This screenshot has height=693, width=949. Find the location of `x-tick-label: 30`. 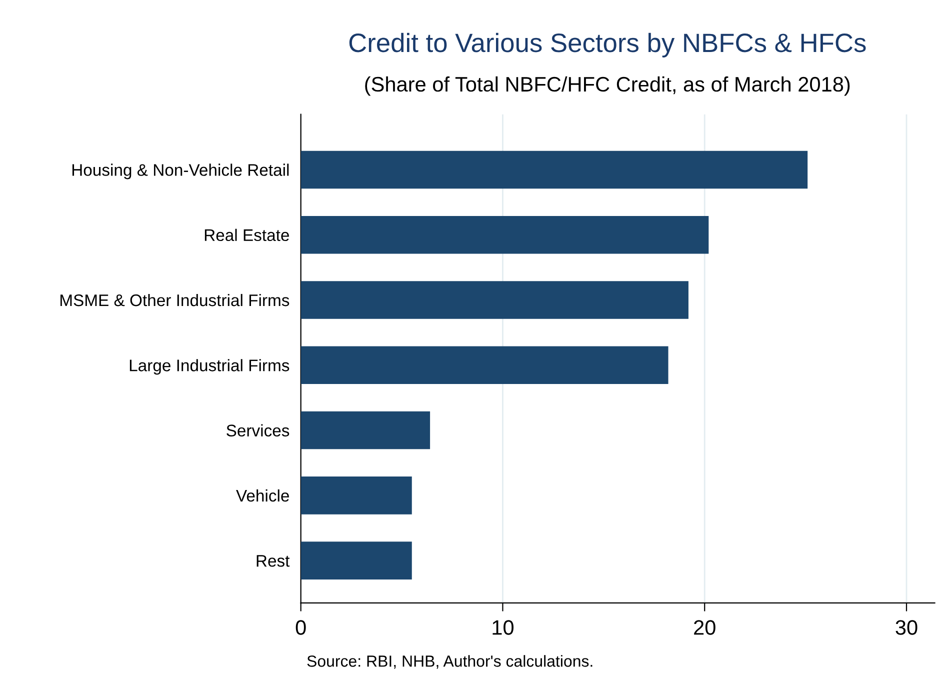

x-tick-label: 30 is located at coordinates (907, 627).